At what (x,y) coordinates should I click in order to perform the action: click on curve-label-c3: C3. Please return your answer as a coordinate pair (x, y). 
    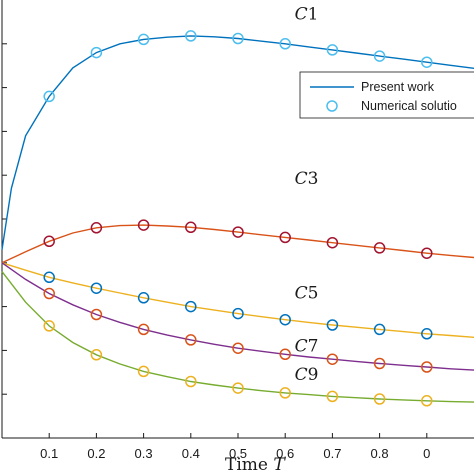
    Looking at the image, I should click on (307, 179).